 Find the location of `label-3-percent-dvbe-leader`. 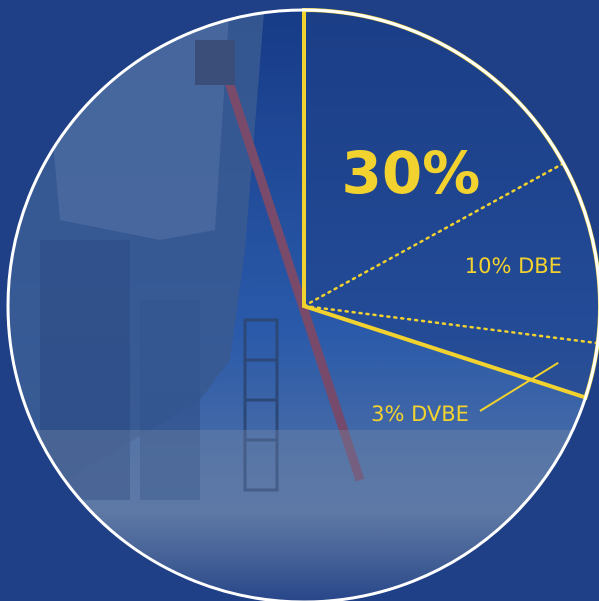

label-3-percent-dvbe-leader is located at coordinates (519, 386).